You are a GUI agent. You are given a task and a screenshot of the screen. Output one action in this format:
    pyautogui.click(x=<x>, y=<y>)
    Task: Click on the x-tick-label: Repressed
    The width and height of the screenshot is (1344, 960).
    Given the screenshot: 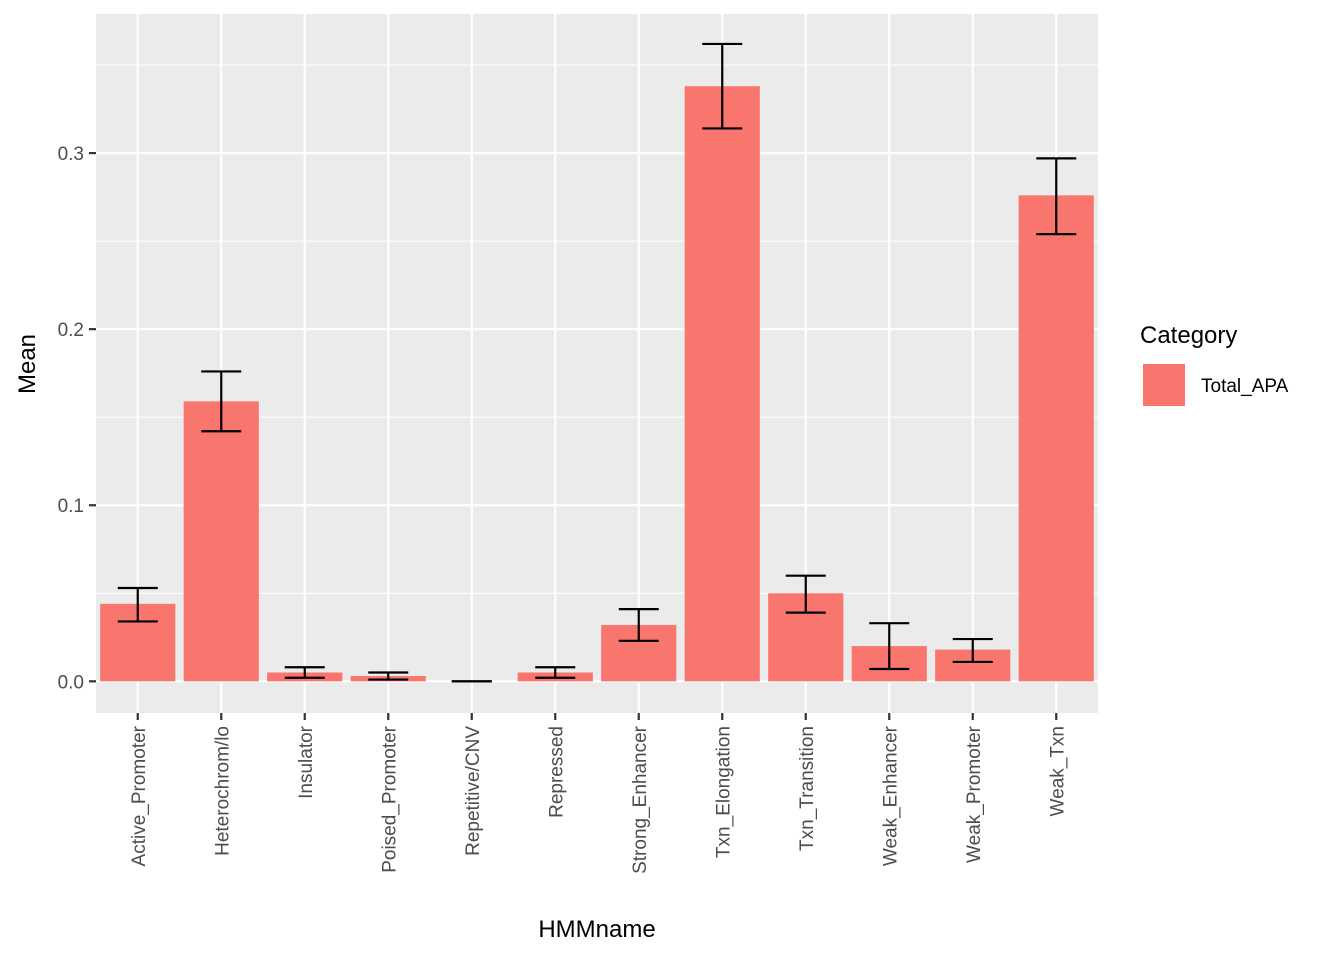 What is the action you would take?
    pyautogui.click(x=556, y=772)
    